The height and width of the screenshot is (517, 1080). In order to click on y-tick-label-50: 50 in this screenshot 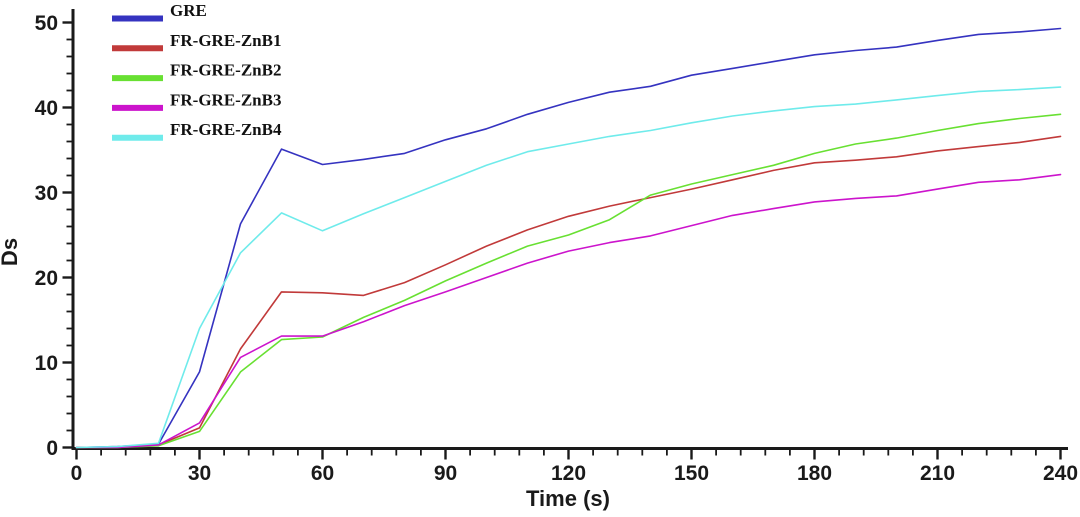, I will do `click(46, 23)`.